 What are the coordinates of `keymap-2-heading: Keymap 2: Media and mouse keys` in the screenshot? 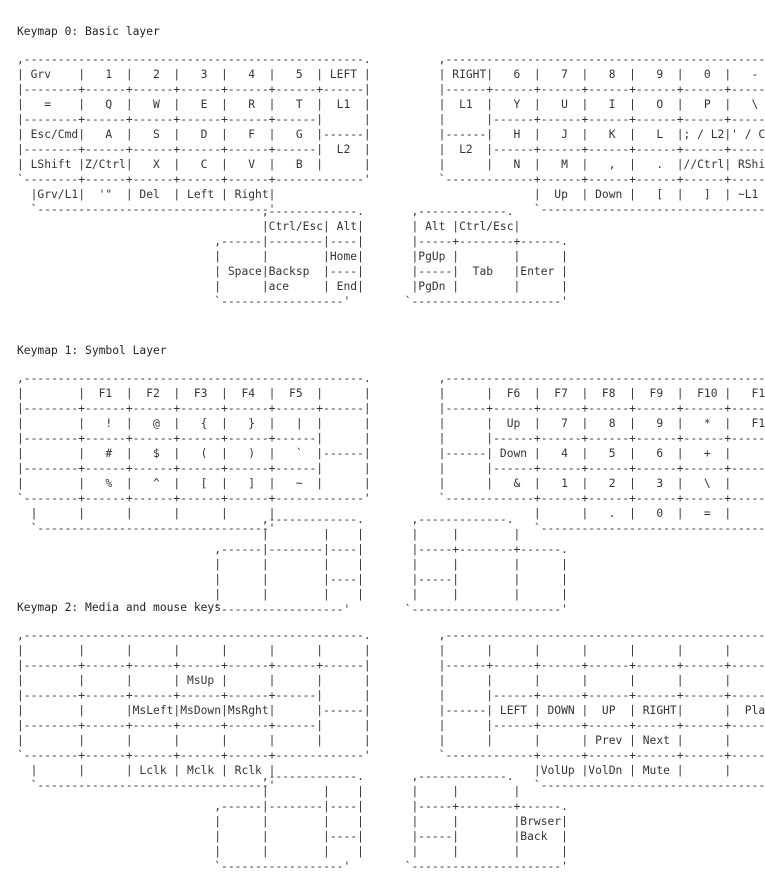 It's located at (119, 607).